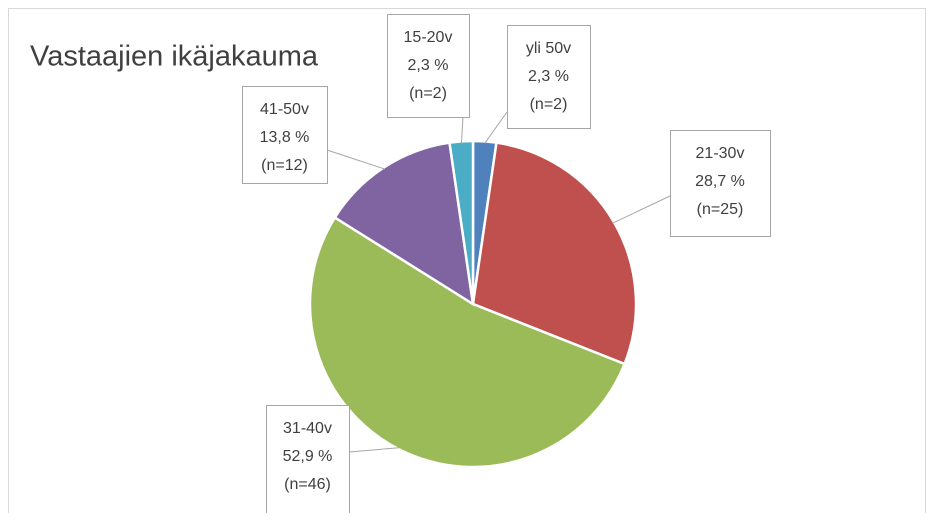 This screenshot has width=927, height=513. What do you see at coordinates (720, 153) in the screenshot?
I see `slice-label: 21-30v` at bounding box center [720, 153].